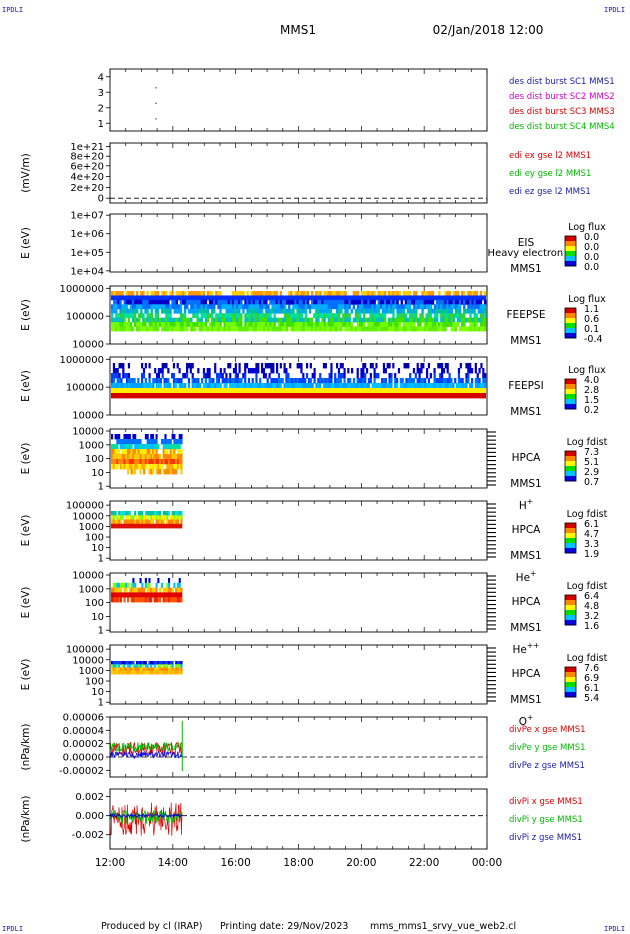  I want to click on y-tick-label: 10, so click(97, 617).